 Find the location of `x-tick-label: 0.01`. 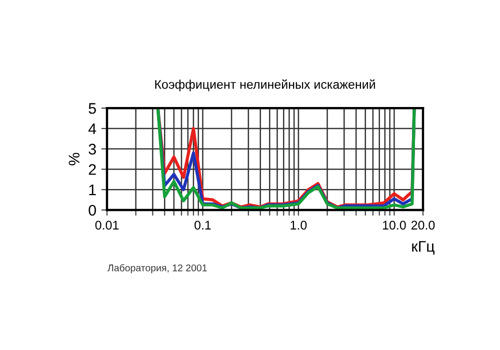

x-tick-label: 0.01 is located at coordinates (107, 225).